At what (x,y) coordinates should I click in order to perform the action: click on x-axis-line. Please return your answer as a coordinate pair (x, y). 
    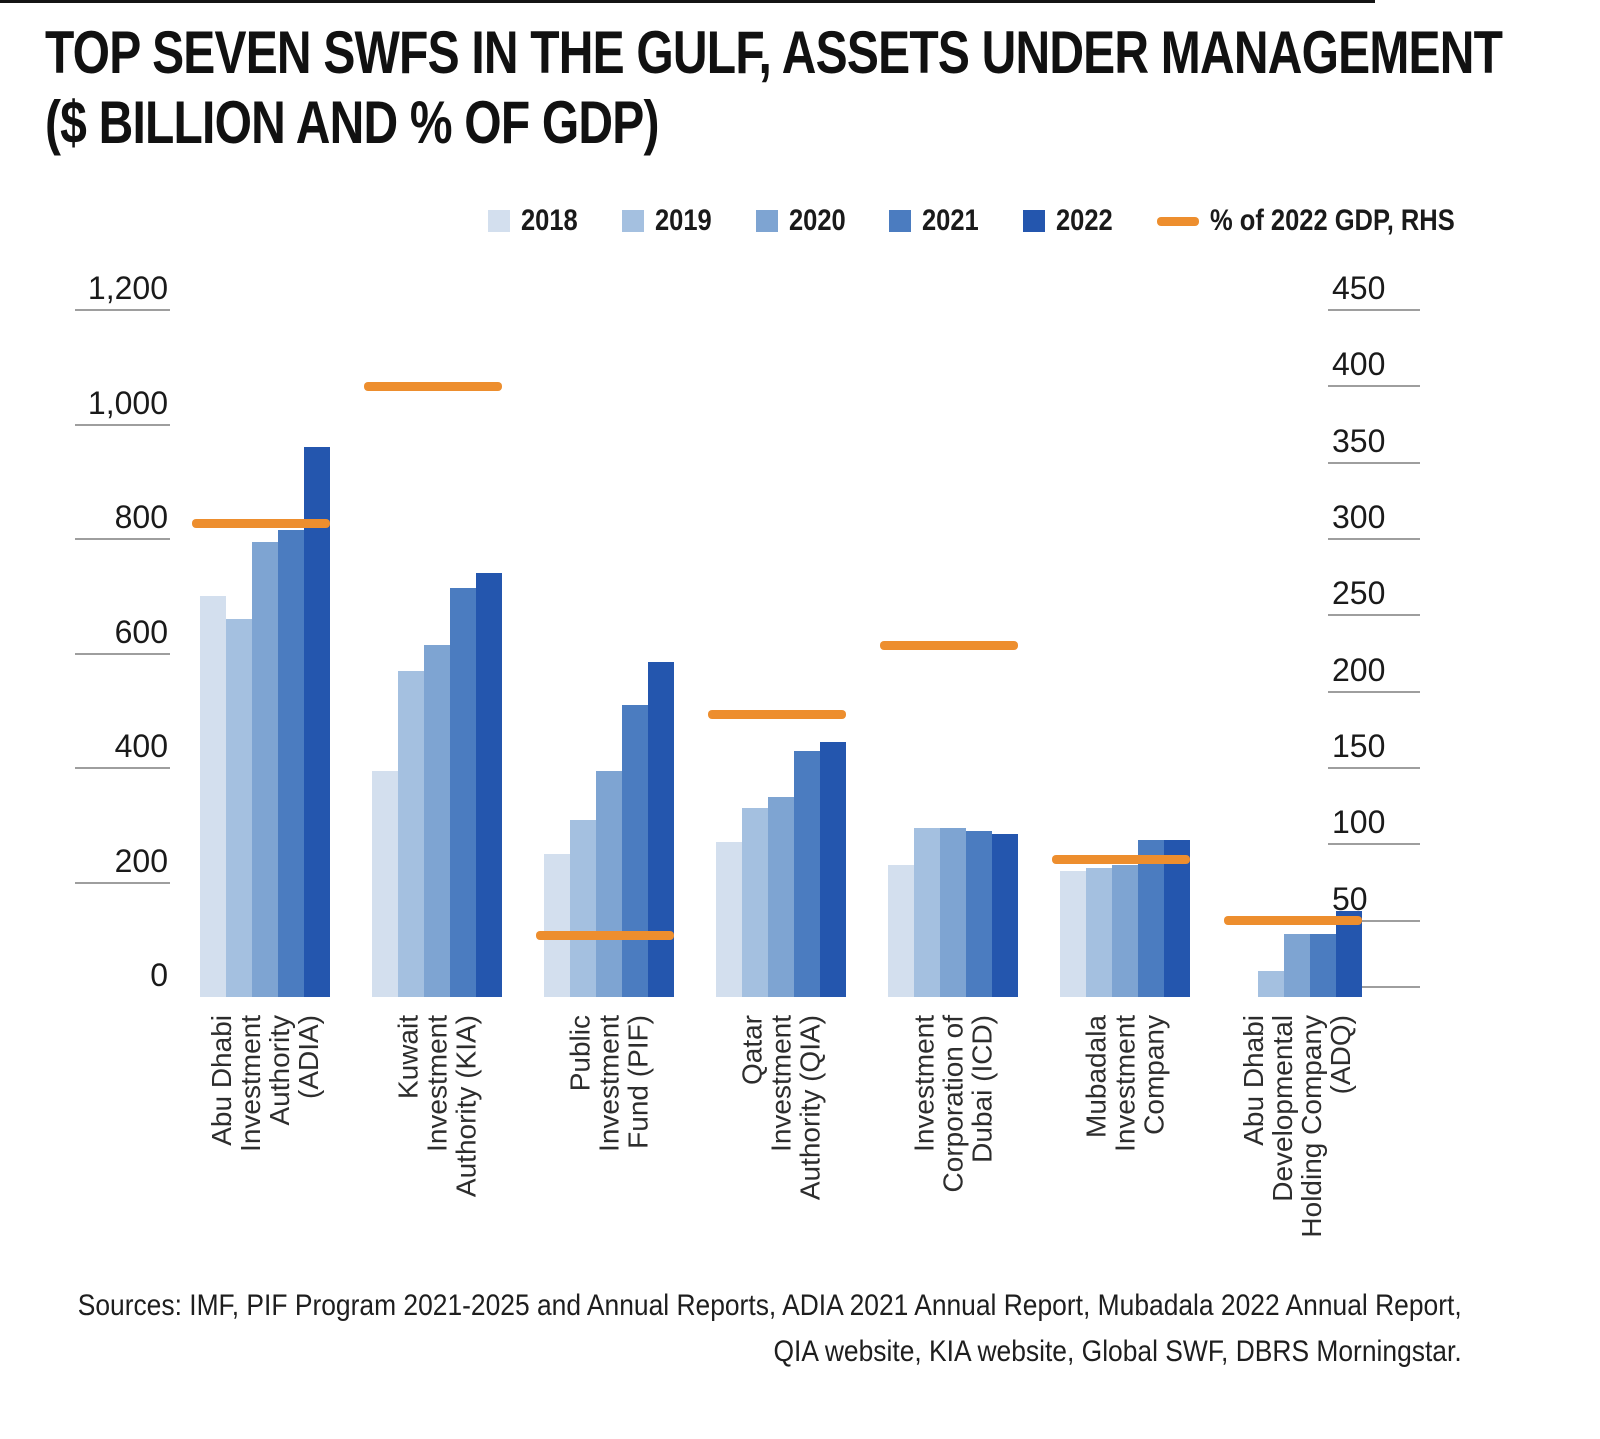
    Looking at the image, I should click on (687, 1).